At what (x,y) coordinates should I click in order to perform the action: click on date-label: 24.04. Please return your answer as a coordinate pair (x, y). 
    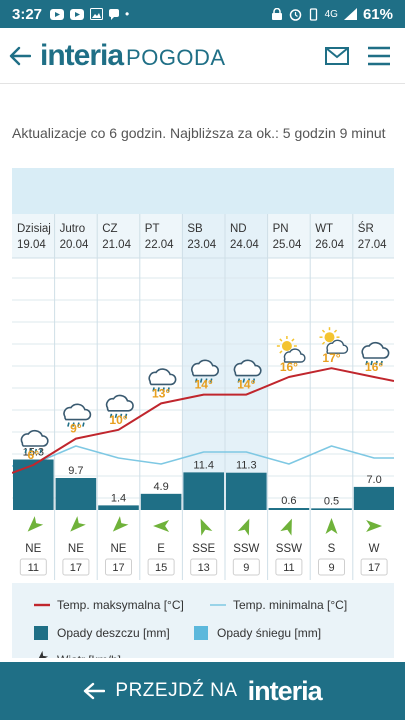
    Looking at the image, I should click on (244, 245).